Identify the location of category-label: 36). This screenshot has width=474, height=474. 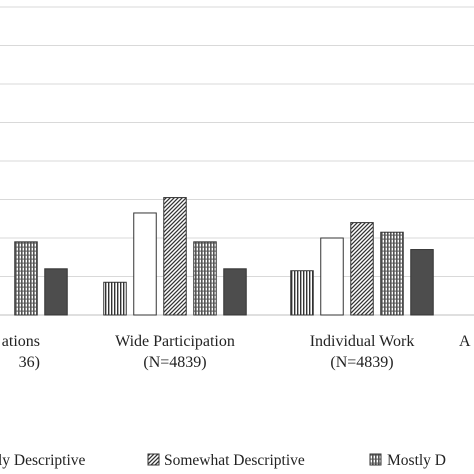
(29, 362).